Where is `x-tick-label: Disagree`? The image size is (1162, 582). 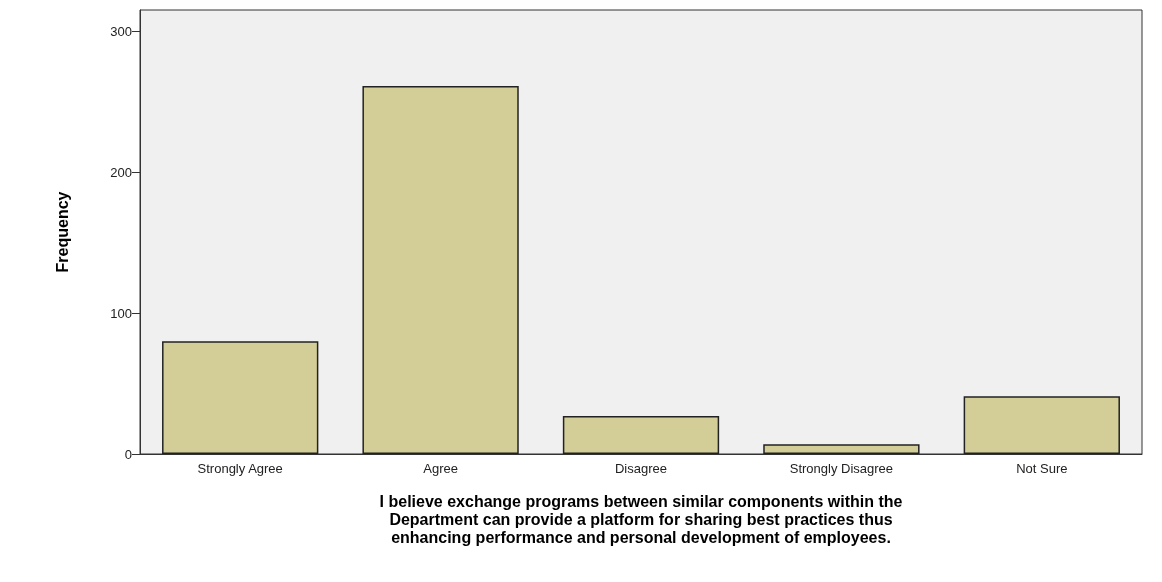
x-tick-label: Disagree is located at coordinates (641, 468).